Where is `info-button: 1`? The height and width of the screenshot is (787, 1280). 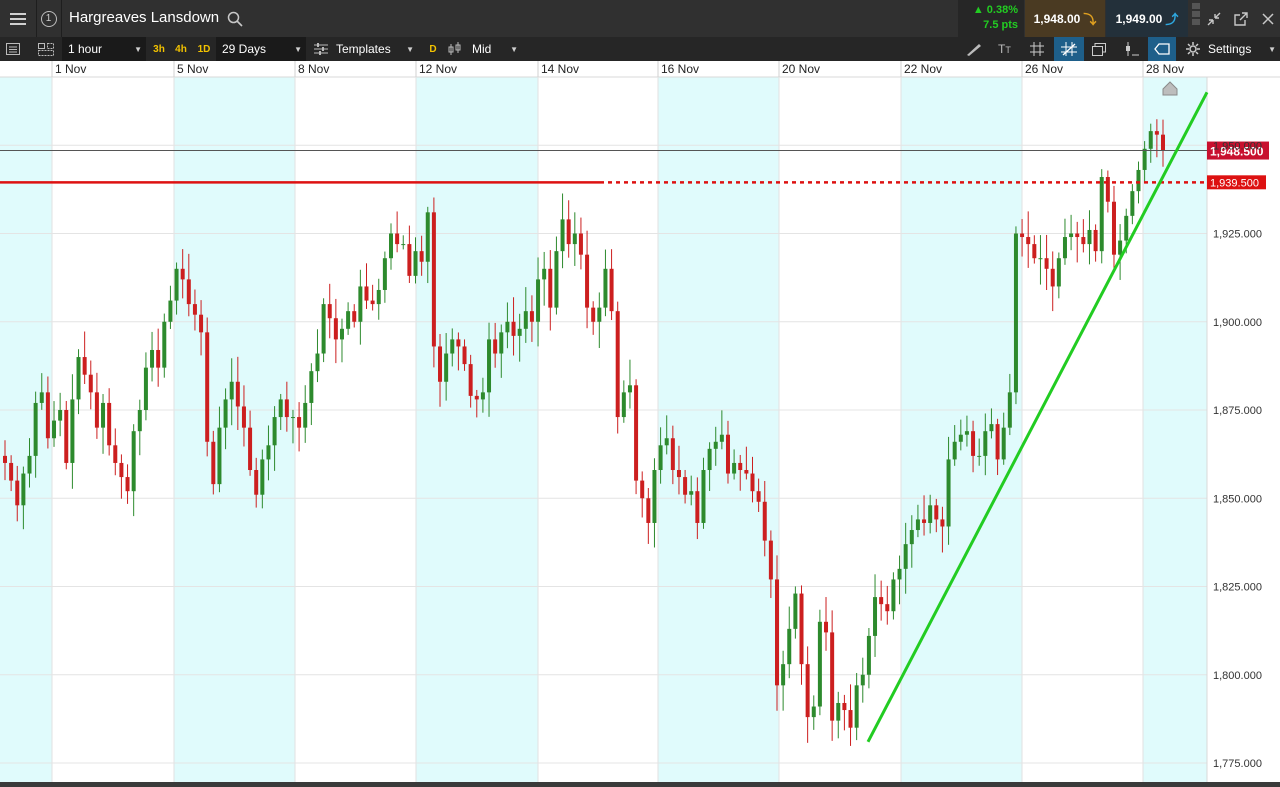 info-button: 1 is located at coordinates (48, 18).